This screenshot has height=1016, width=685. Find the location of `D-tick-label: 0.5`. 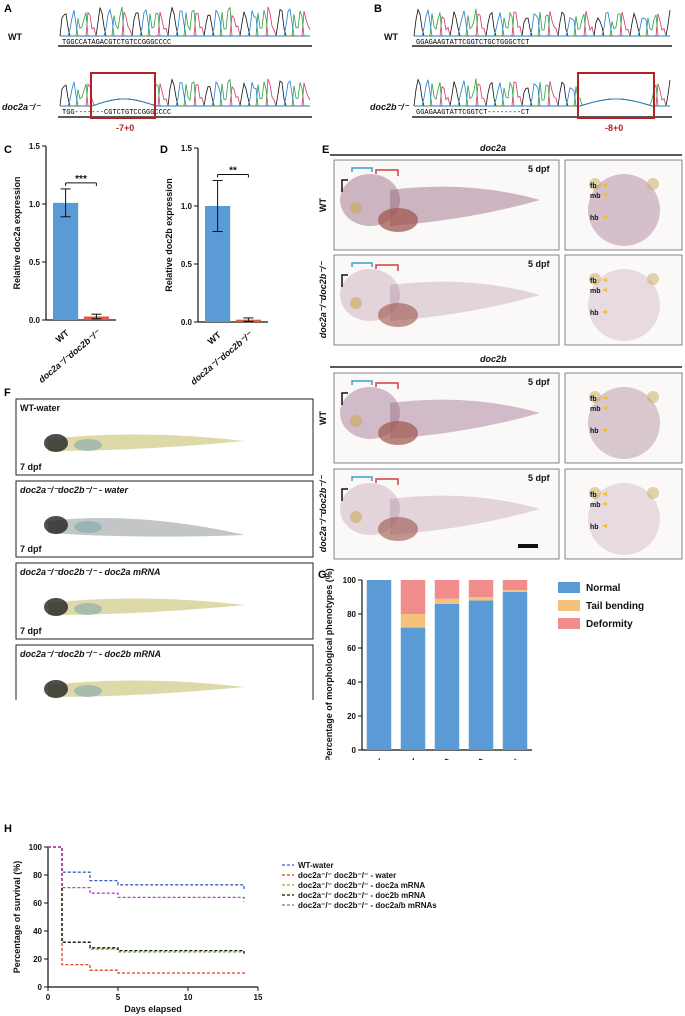

D-tick-label: 0.5 is located at coordinates (187, 264).